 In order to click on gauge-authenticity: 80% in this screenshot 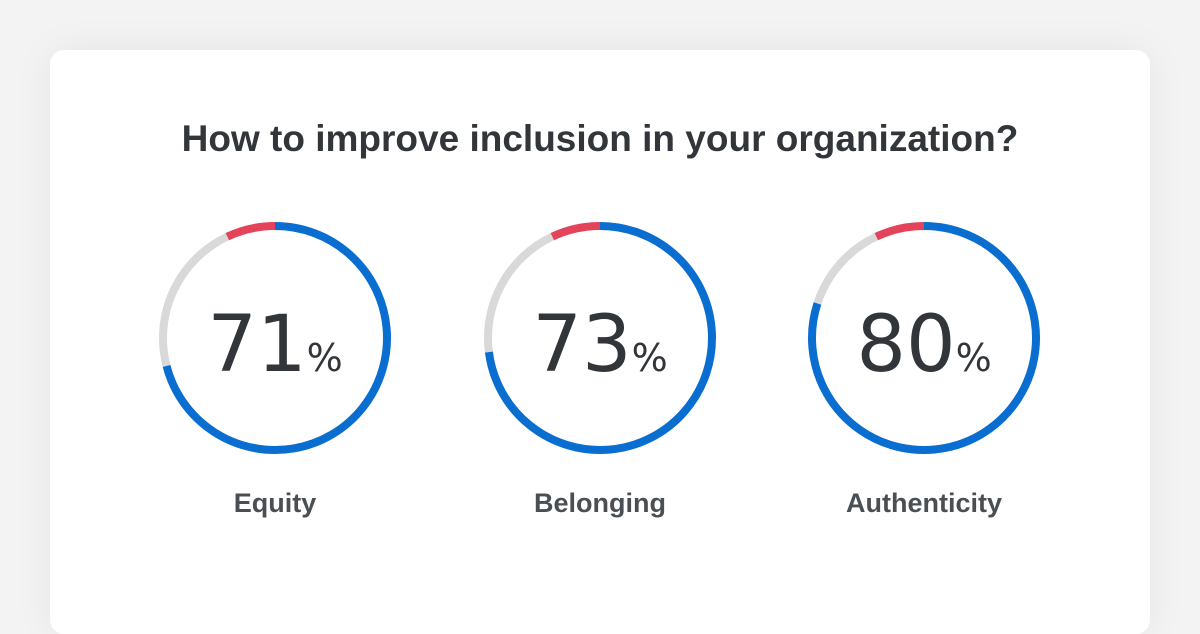, I will do `click(924, 338)`.